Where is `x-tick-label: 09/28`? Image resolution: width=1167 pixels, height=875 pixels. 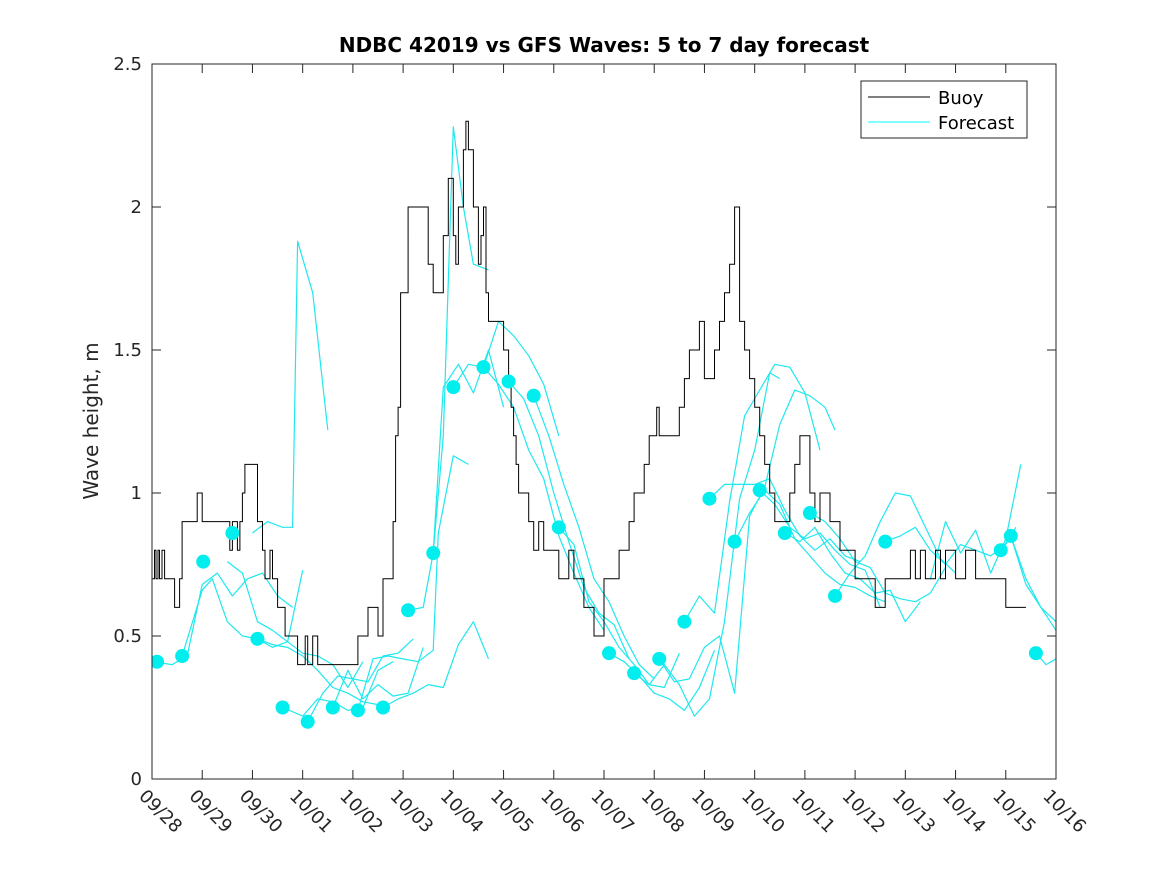 x-tick-label: 09/28 is located at coordinates (160, 812).